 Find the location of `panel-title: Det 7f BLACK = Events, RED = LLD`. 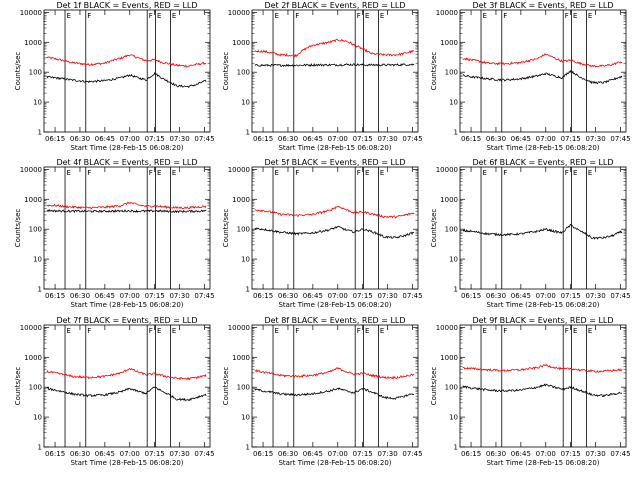

panel-title: Det 7f BLACK = Events, RED = LLD is located at coordinates (126, 320).